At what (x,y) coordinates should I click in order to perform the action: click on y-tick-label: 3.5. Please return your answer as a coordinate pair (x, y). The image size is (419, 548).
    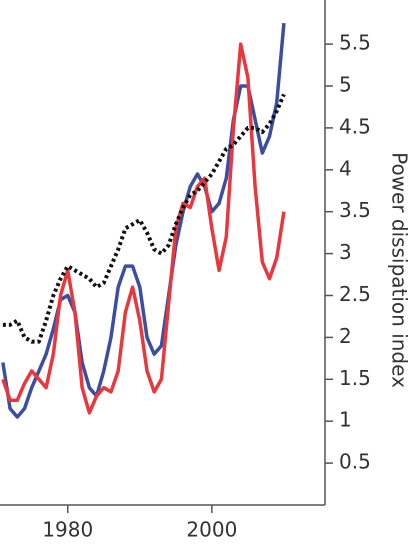
    Looking at the image, I should click on (355, 210).